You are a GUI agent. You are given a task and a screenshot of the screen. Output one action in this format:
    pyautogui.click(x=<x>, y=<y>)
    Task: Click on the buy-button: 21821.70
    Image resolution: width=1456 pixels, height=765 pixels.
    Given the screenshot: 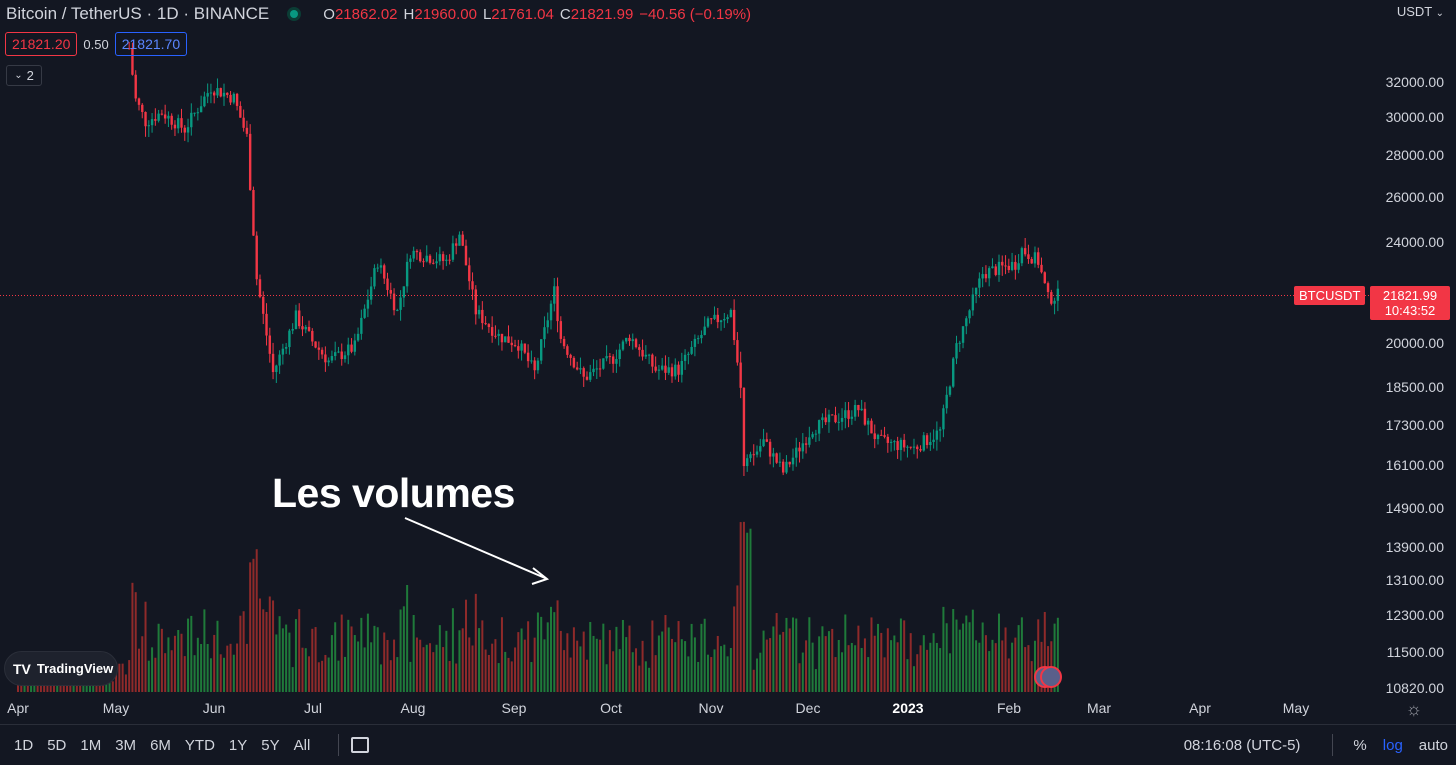 What is the action you would take?
    pyautogui.click(x=151, y=44)
    